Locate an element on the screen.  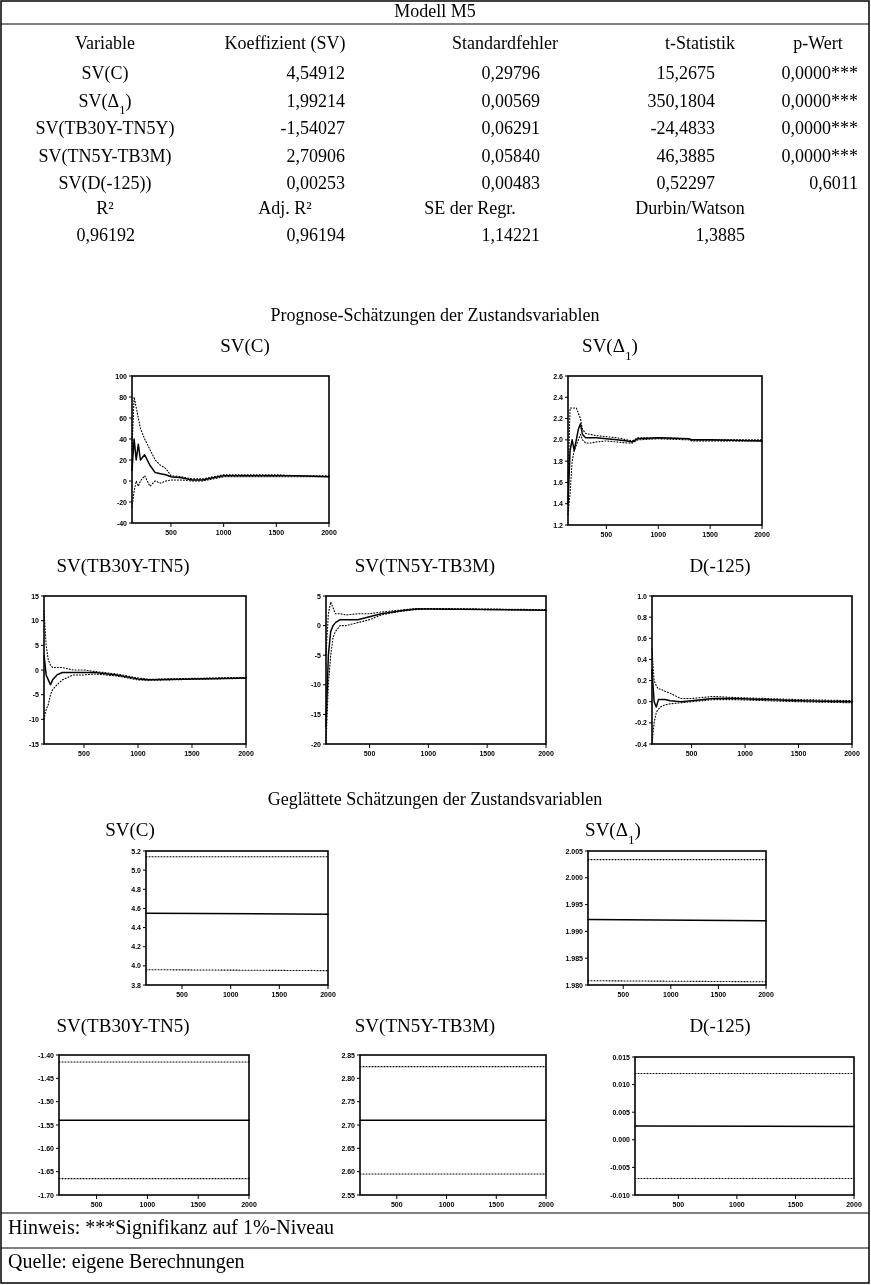
text: SV(TB30Y-TN5Y) is located at coordinates (105, 128).